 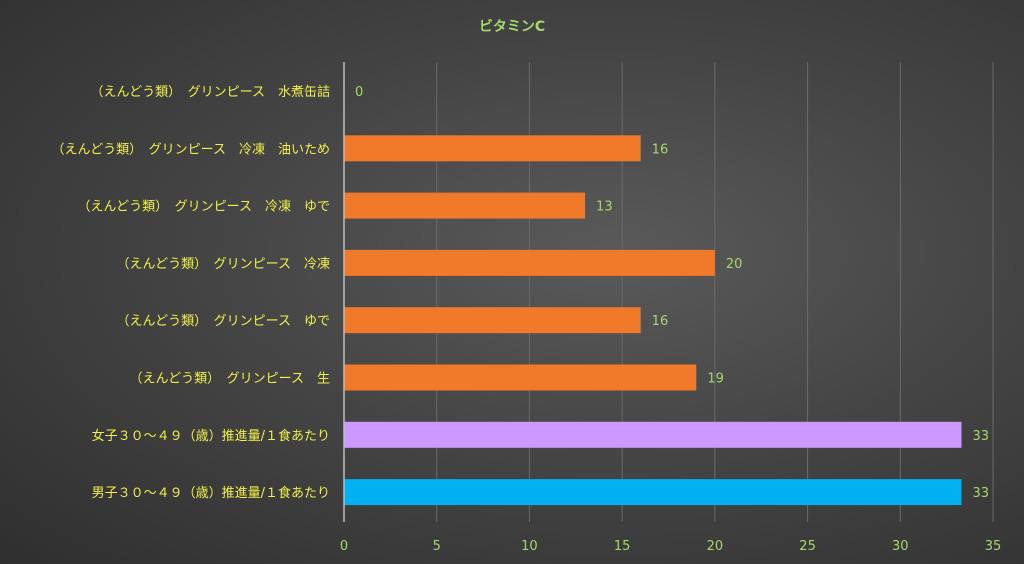 I want to click on chart-title: ビタミンC, so click(x=512, y=27).